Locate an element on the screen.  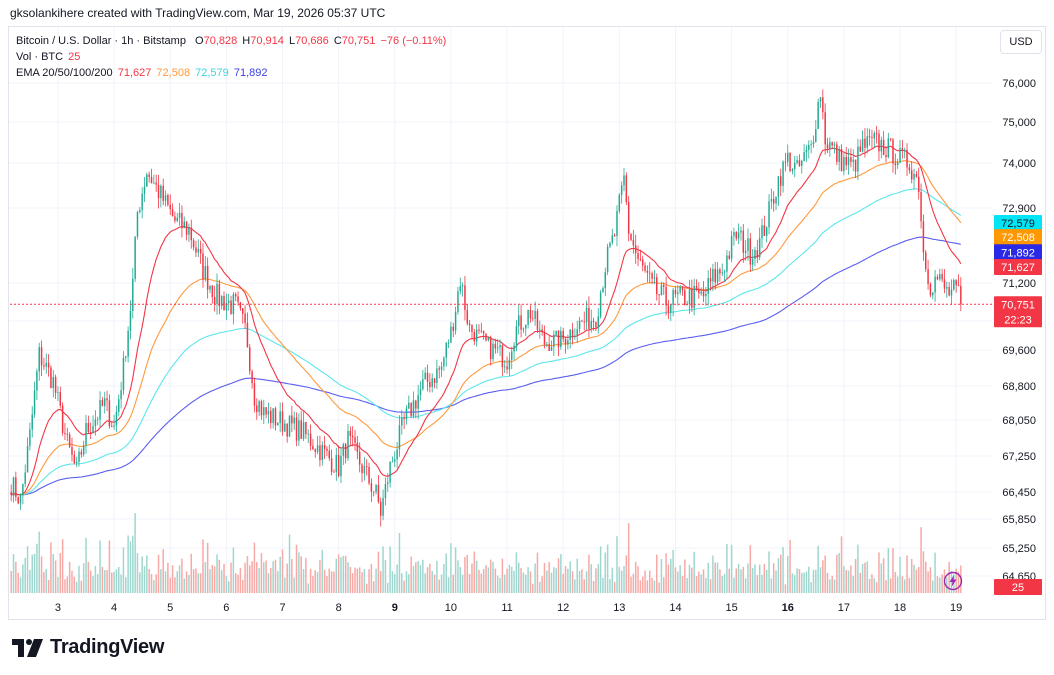
lightning-icon is located at coordinates (953, 581).